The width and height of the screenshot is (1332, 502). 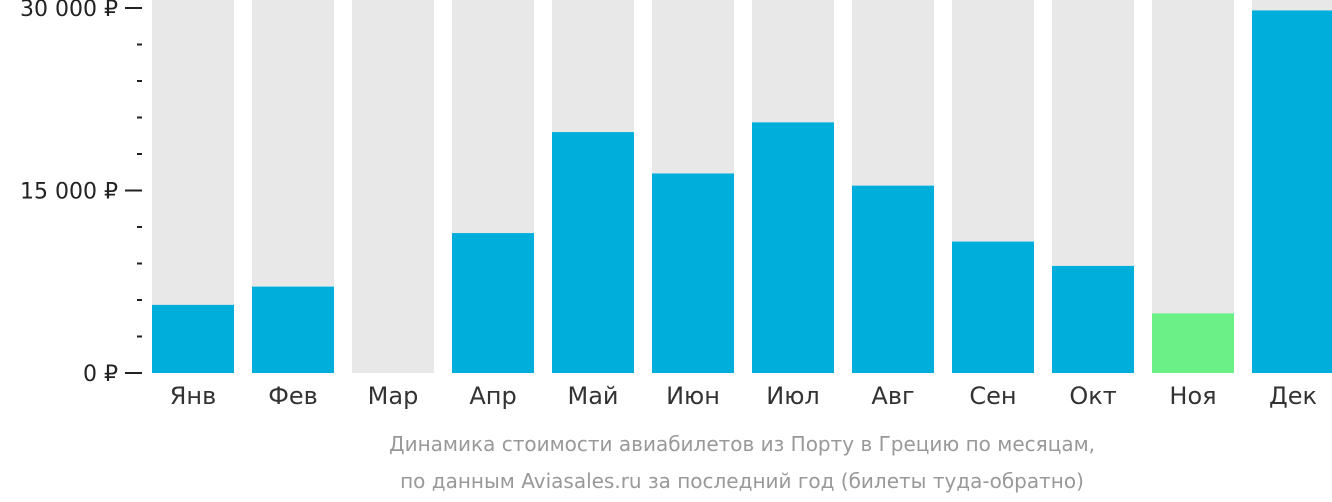 What do you see at coordinates (293, 396) in the screenshot?
I see `x-tick-label: Фев` at bounding box center [293, 396].